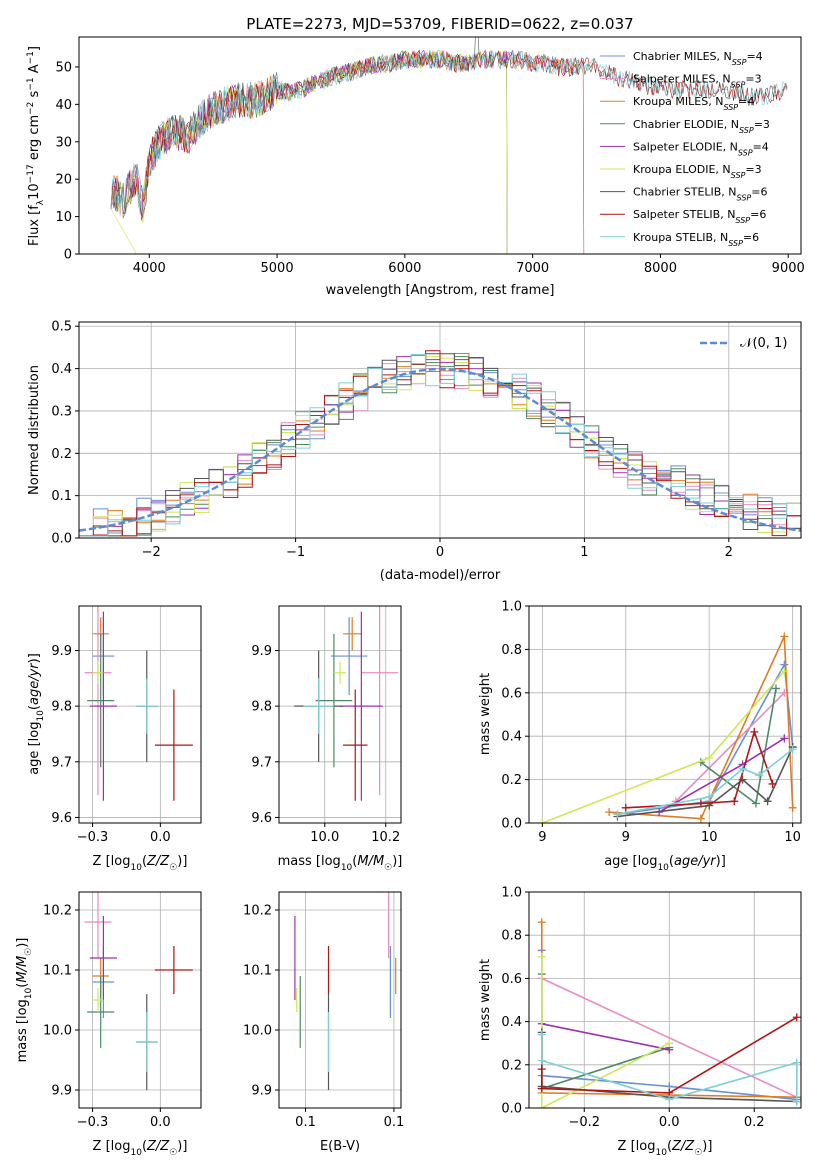  I want to click on x-tick-label: 4000, so click(149, 268).